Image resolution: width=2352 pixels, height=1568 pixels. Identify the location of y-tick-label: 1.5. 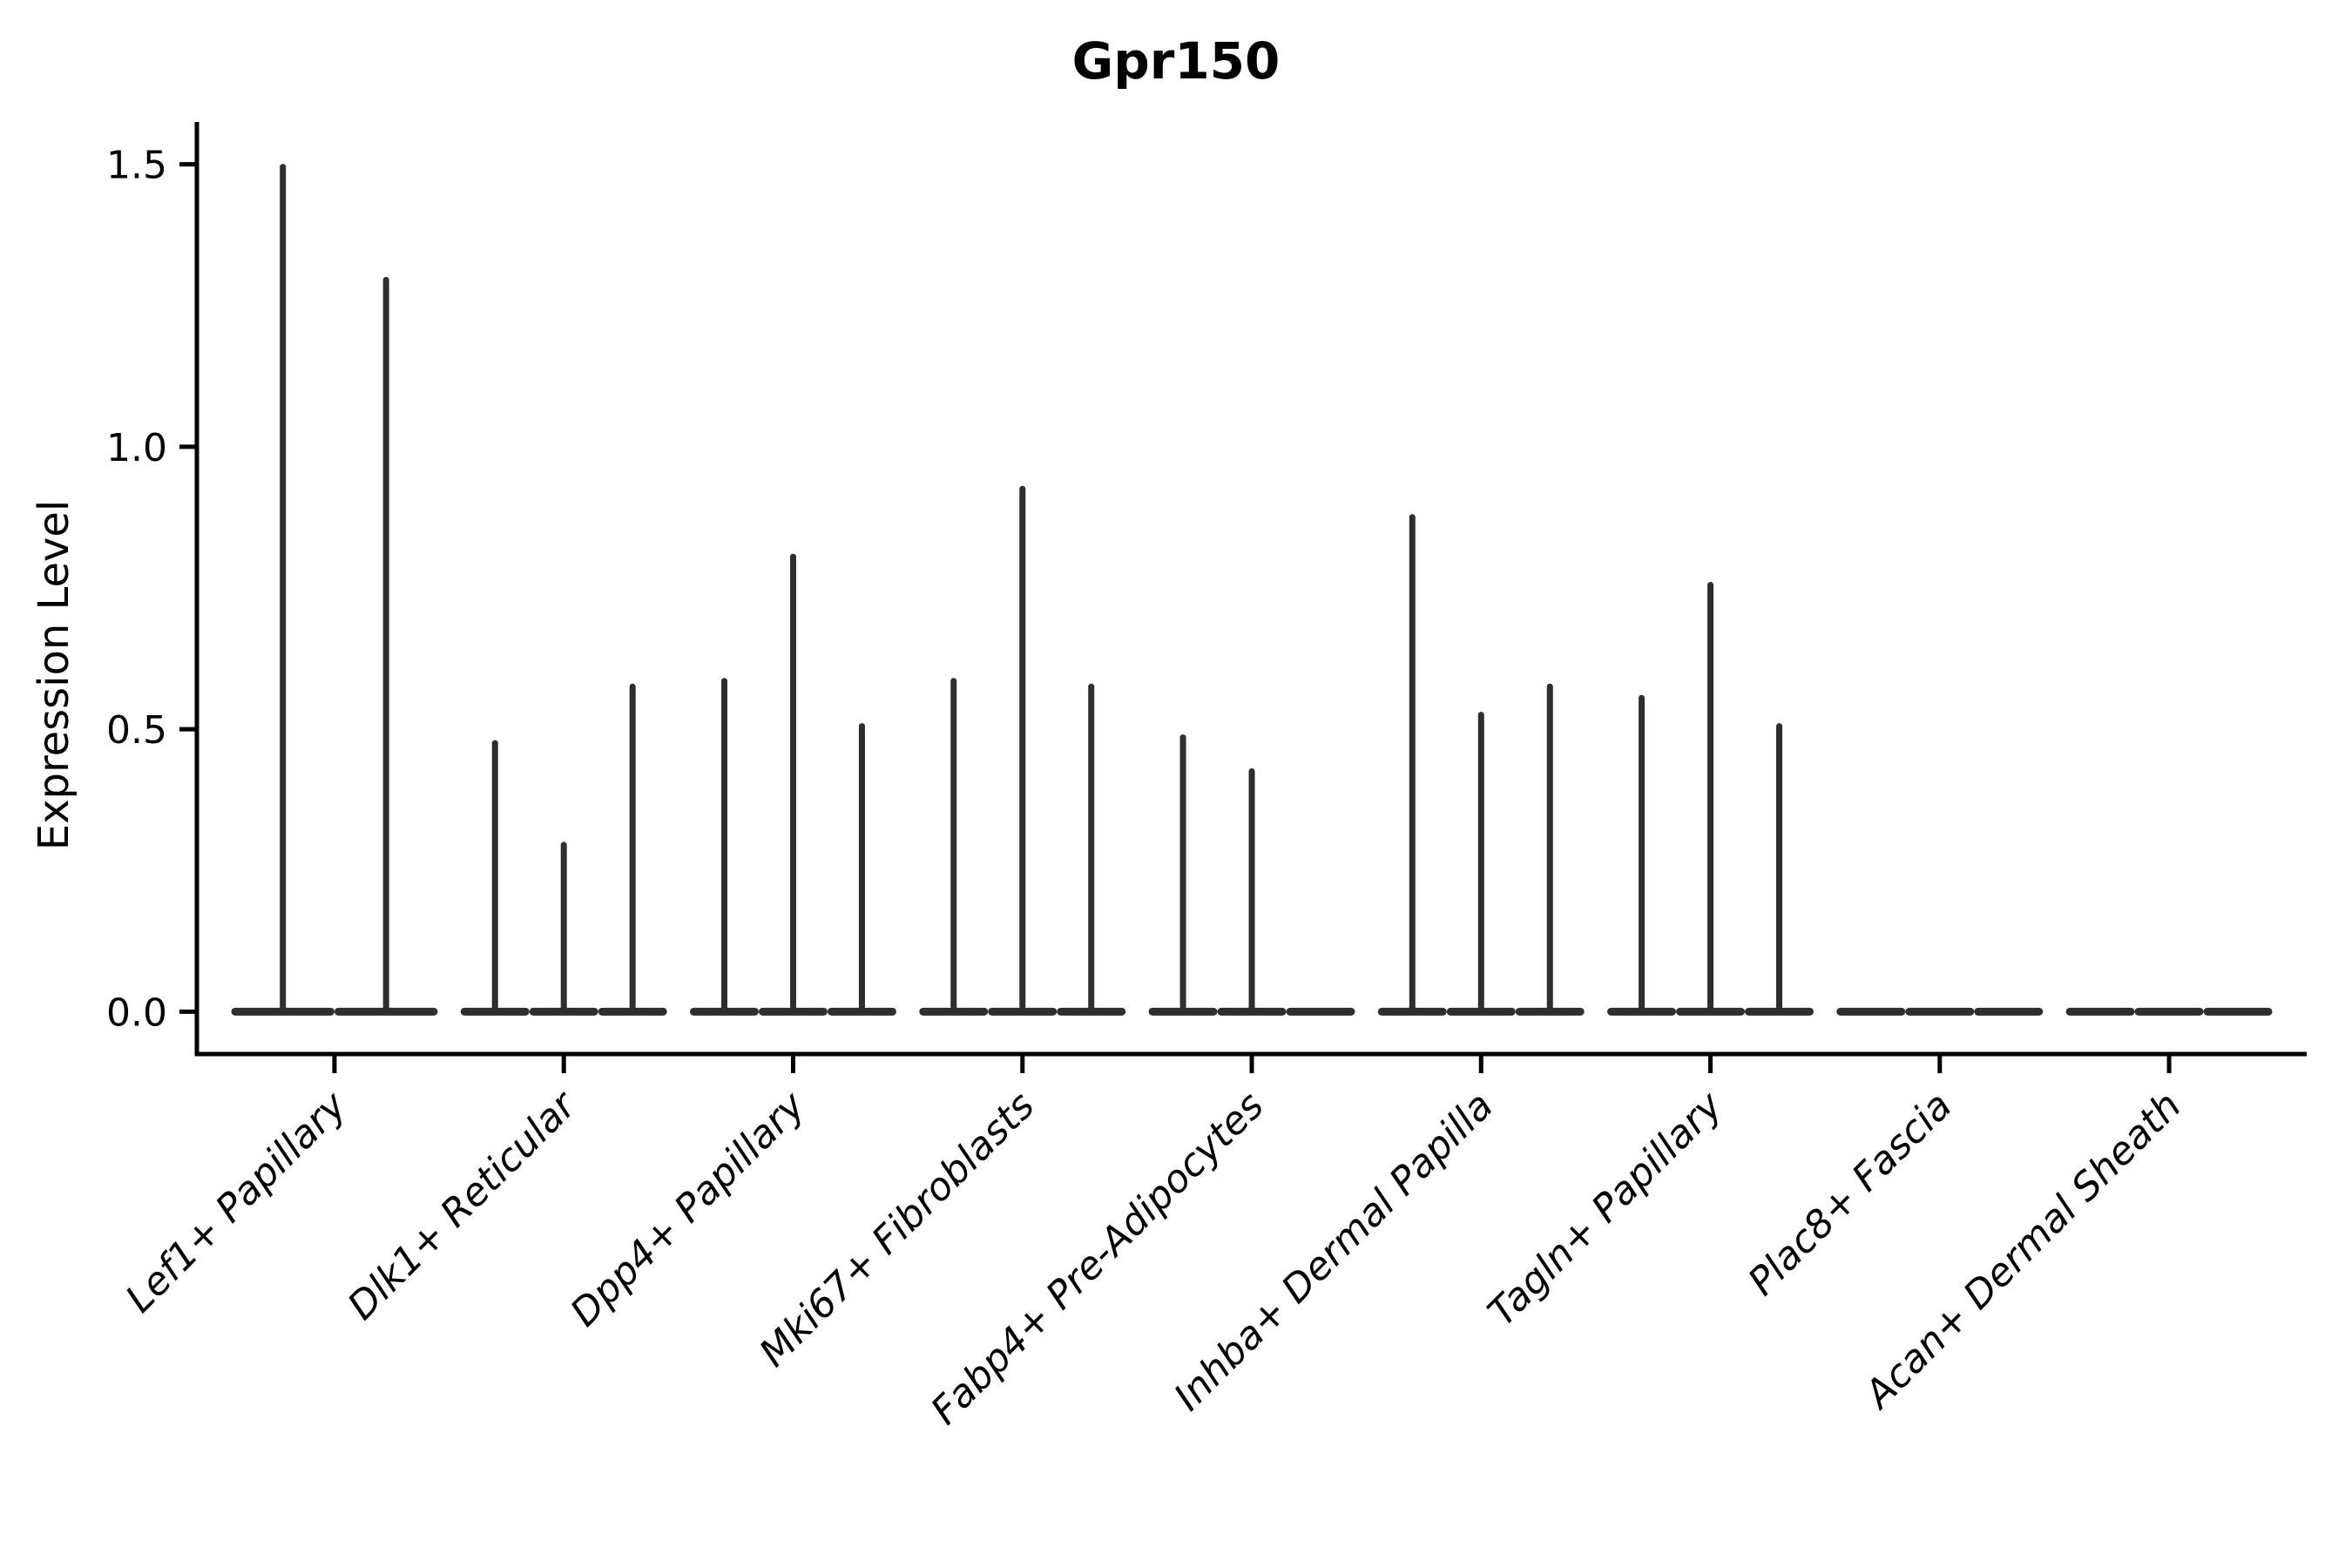
(136, 166).